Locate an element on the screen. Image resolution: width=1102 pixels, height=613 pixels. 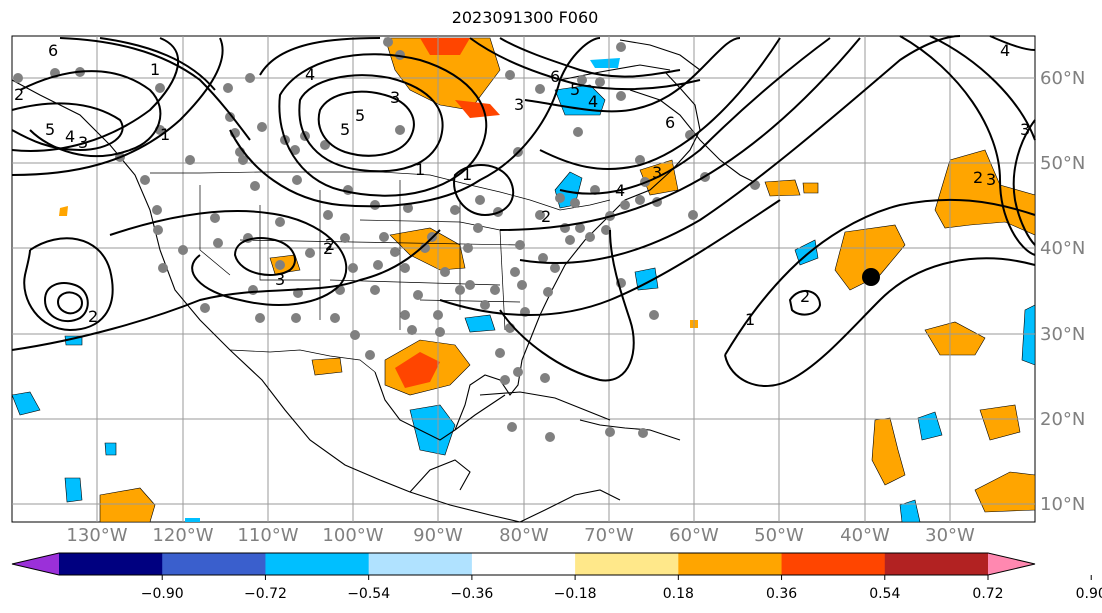
colorbar-tick-label: −0.36 is located at coordinates (471, 594).